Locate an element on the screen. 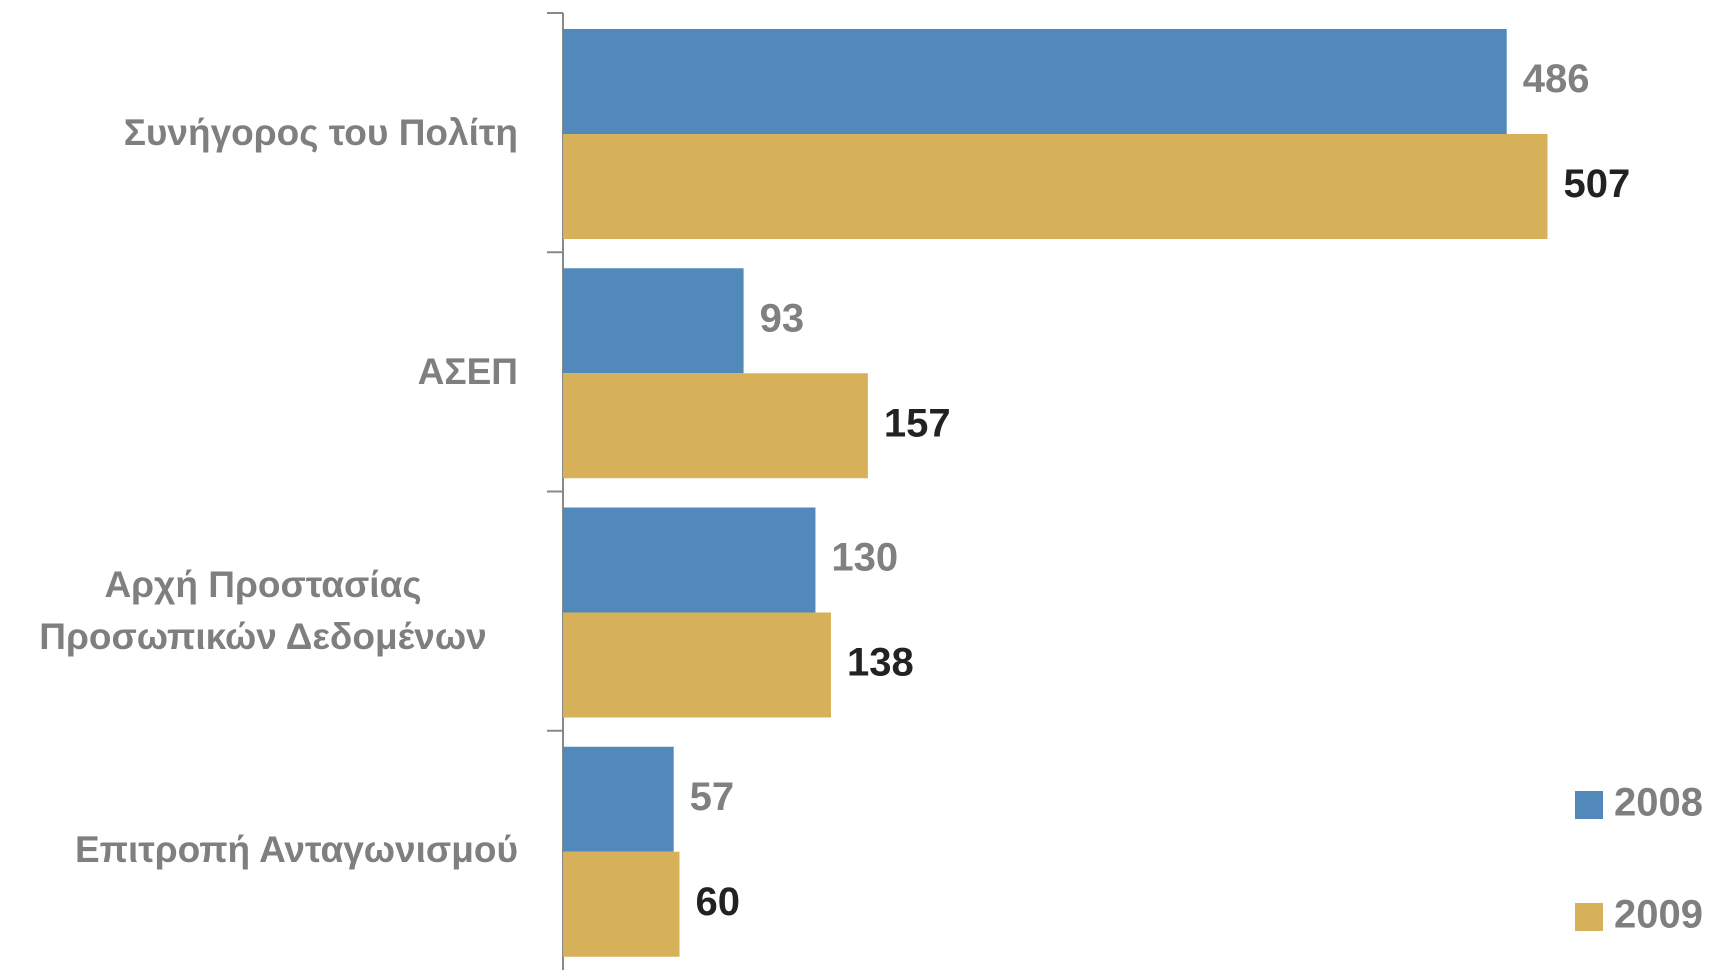  category-label: ΑΣΕΠ is located at coordinates (467, 371).